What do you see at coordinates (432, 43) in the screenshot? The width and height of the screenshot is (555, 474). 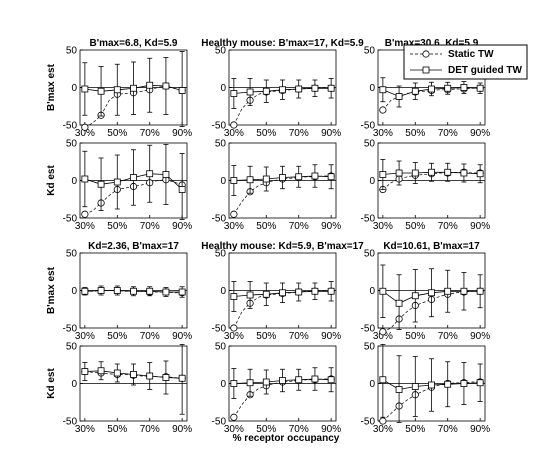 I see `panel-title: B'max=30.6, Kd=5.9` at bounding box center [432, 43].